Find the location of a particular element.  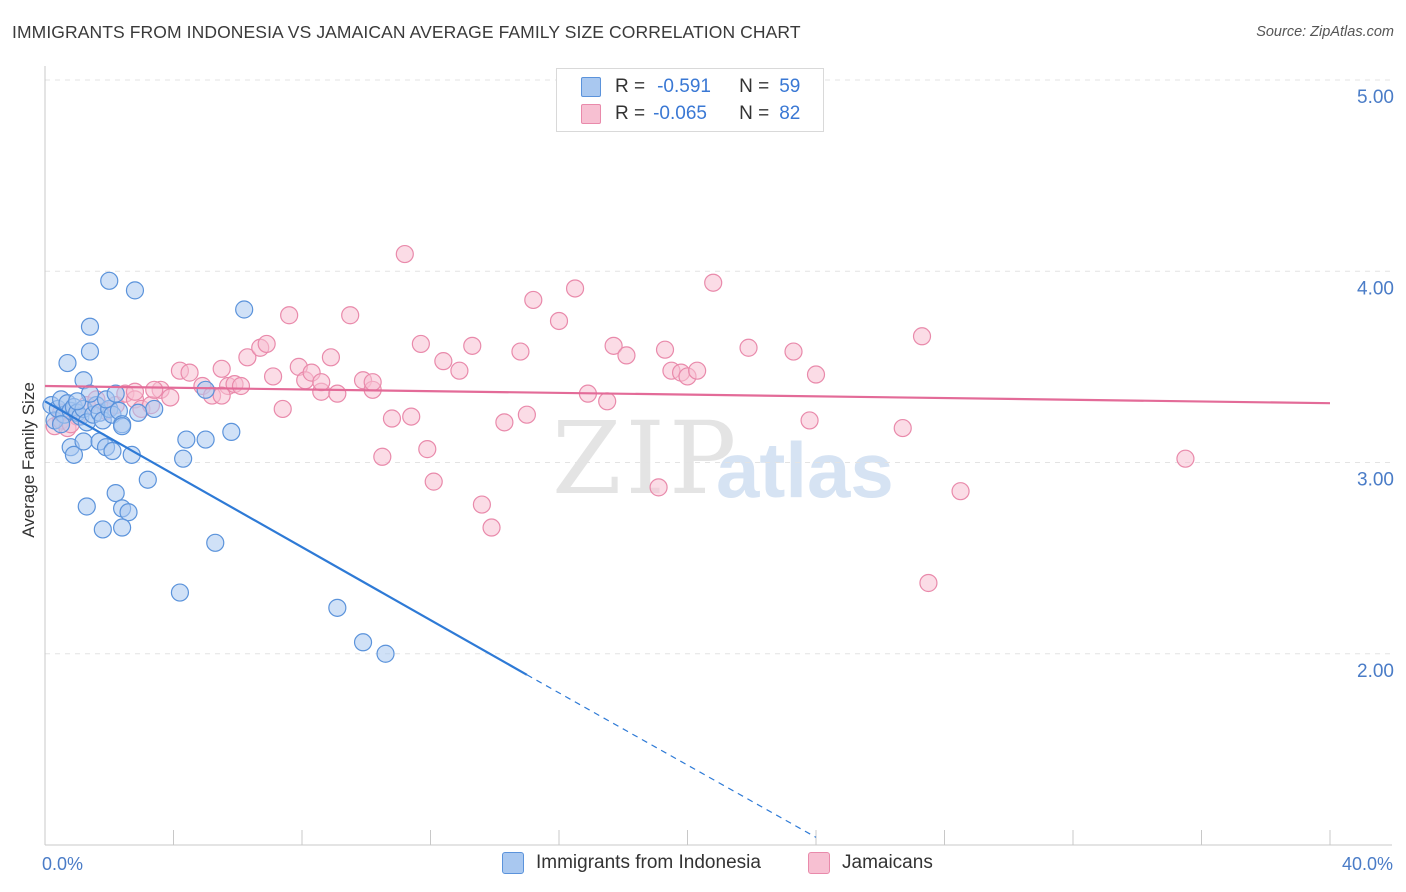

y-tick-label: 2.00 is located at coordinates (1375, 671).